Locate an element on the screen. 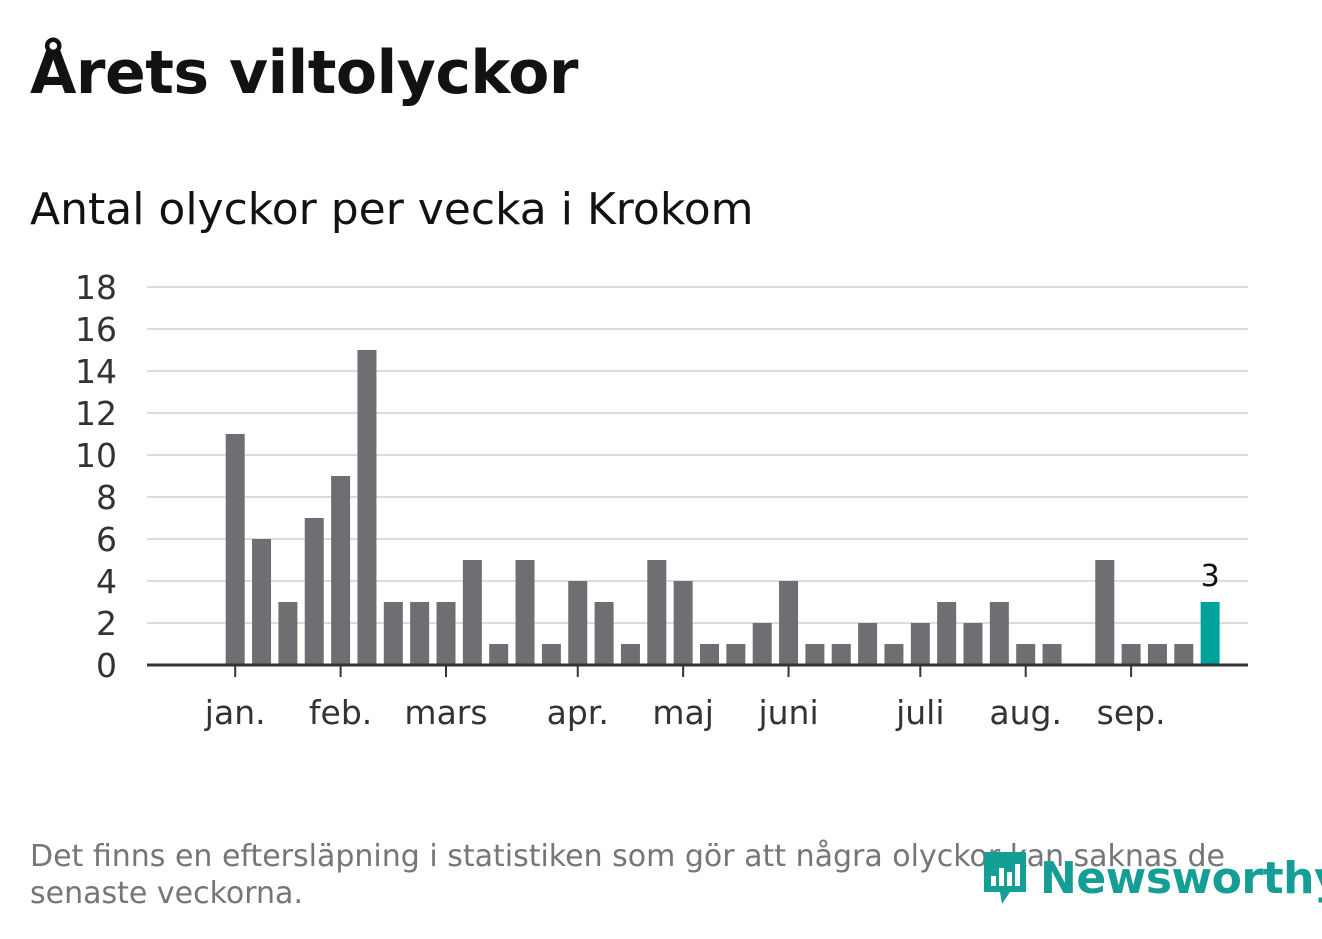 The width and height of the screenshot is (1322, 939). x-tick-label: aug. is located at coordinates (1025, 712).